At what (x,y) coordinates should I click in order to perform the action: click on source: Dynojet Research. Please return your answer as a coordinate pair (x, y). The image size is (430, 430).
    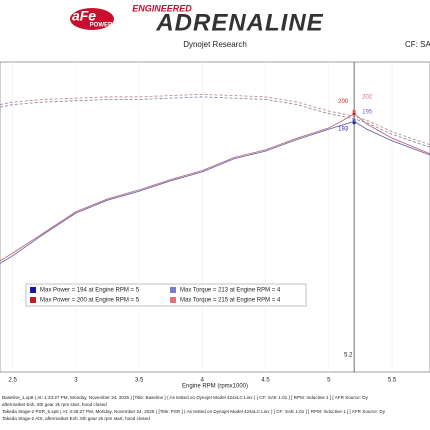
    Looking at the image, I should click on (215, 44).